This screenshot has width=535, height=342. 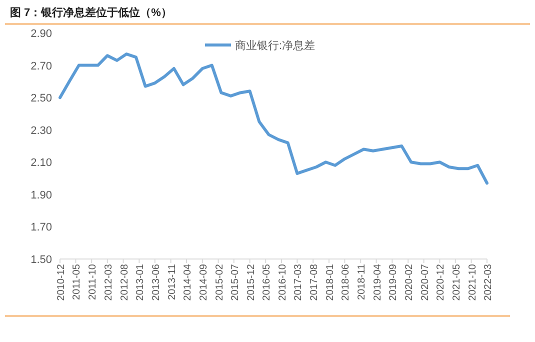 What do you see at coordinates (156, 282) in the screenshot?
I see `x-tick-label: 2013-06` at bounding box center [156, 282].